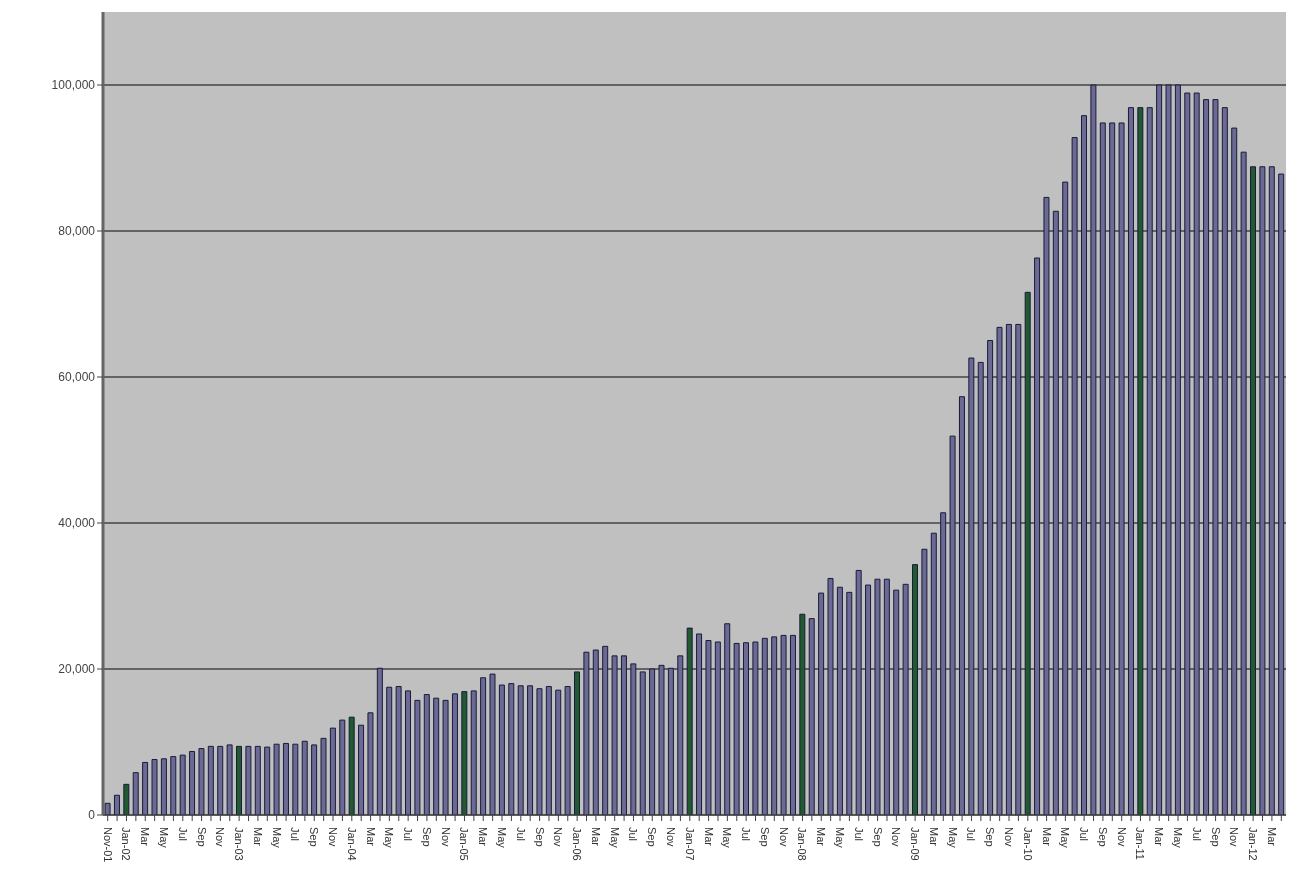 Image resolution: width=1300 pixels, height=881 pixels. I want to click on x-tick-label: Jan-04, so click(351, 844).